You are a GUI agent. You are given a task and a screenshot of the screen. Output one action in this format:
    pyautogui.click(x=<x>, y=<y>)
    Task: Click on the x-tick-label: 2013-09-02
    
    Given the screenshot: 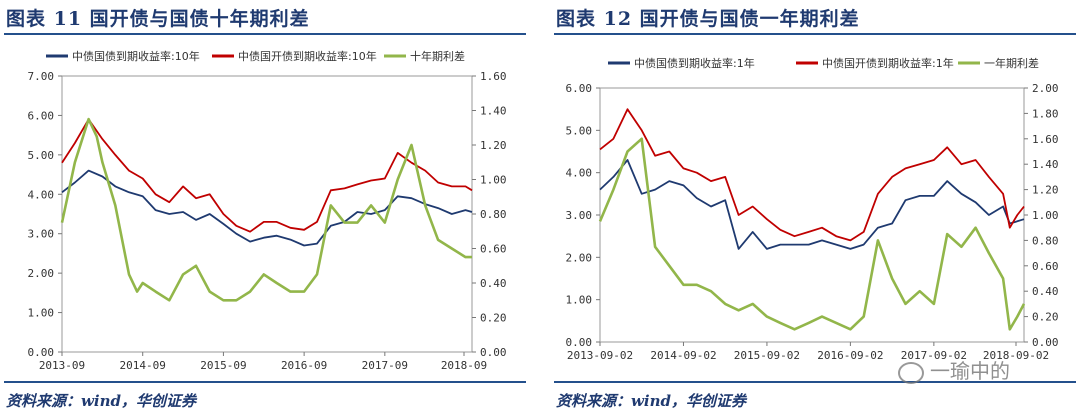 What is the action you would take?
    pyautogui.click(x=600, y=355)
    